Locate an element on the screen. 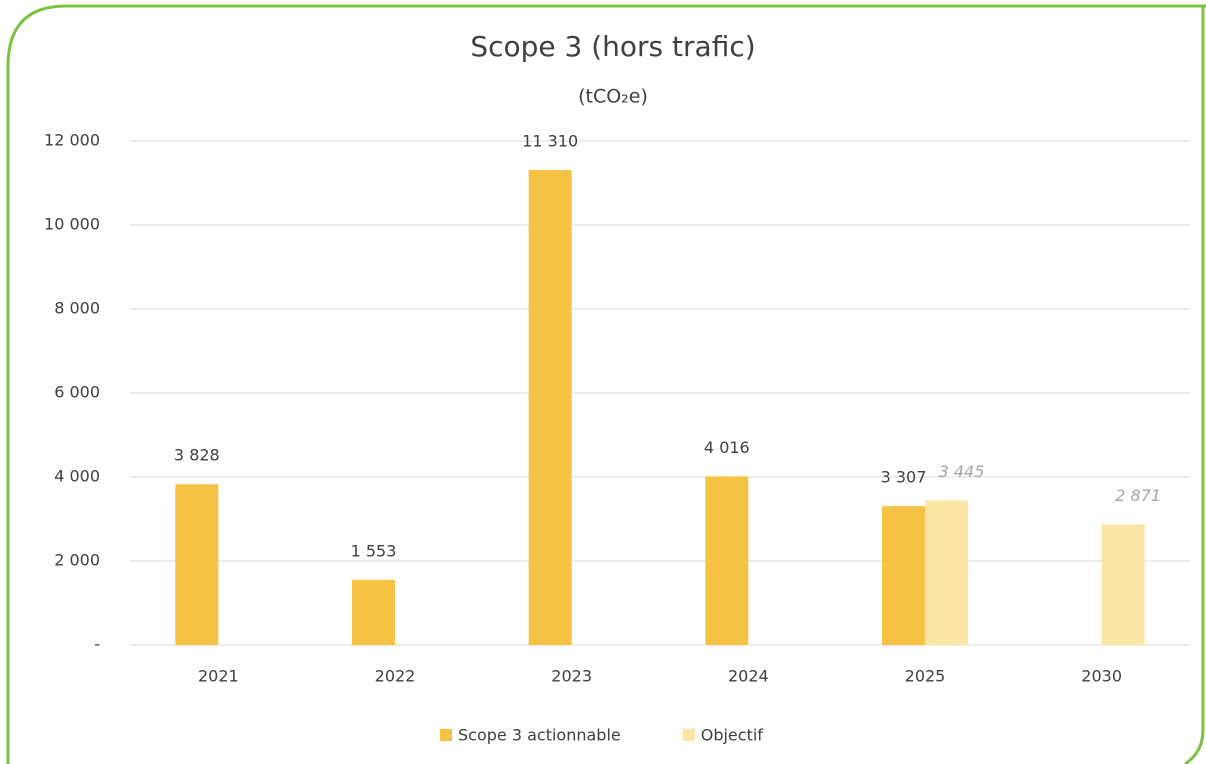 The width and height of the screenshot is (1206, 764). value-label: 4 016 is located at coordinates (727, 447).